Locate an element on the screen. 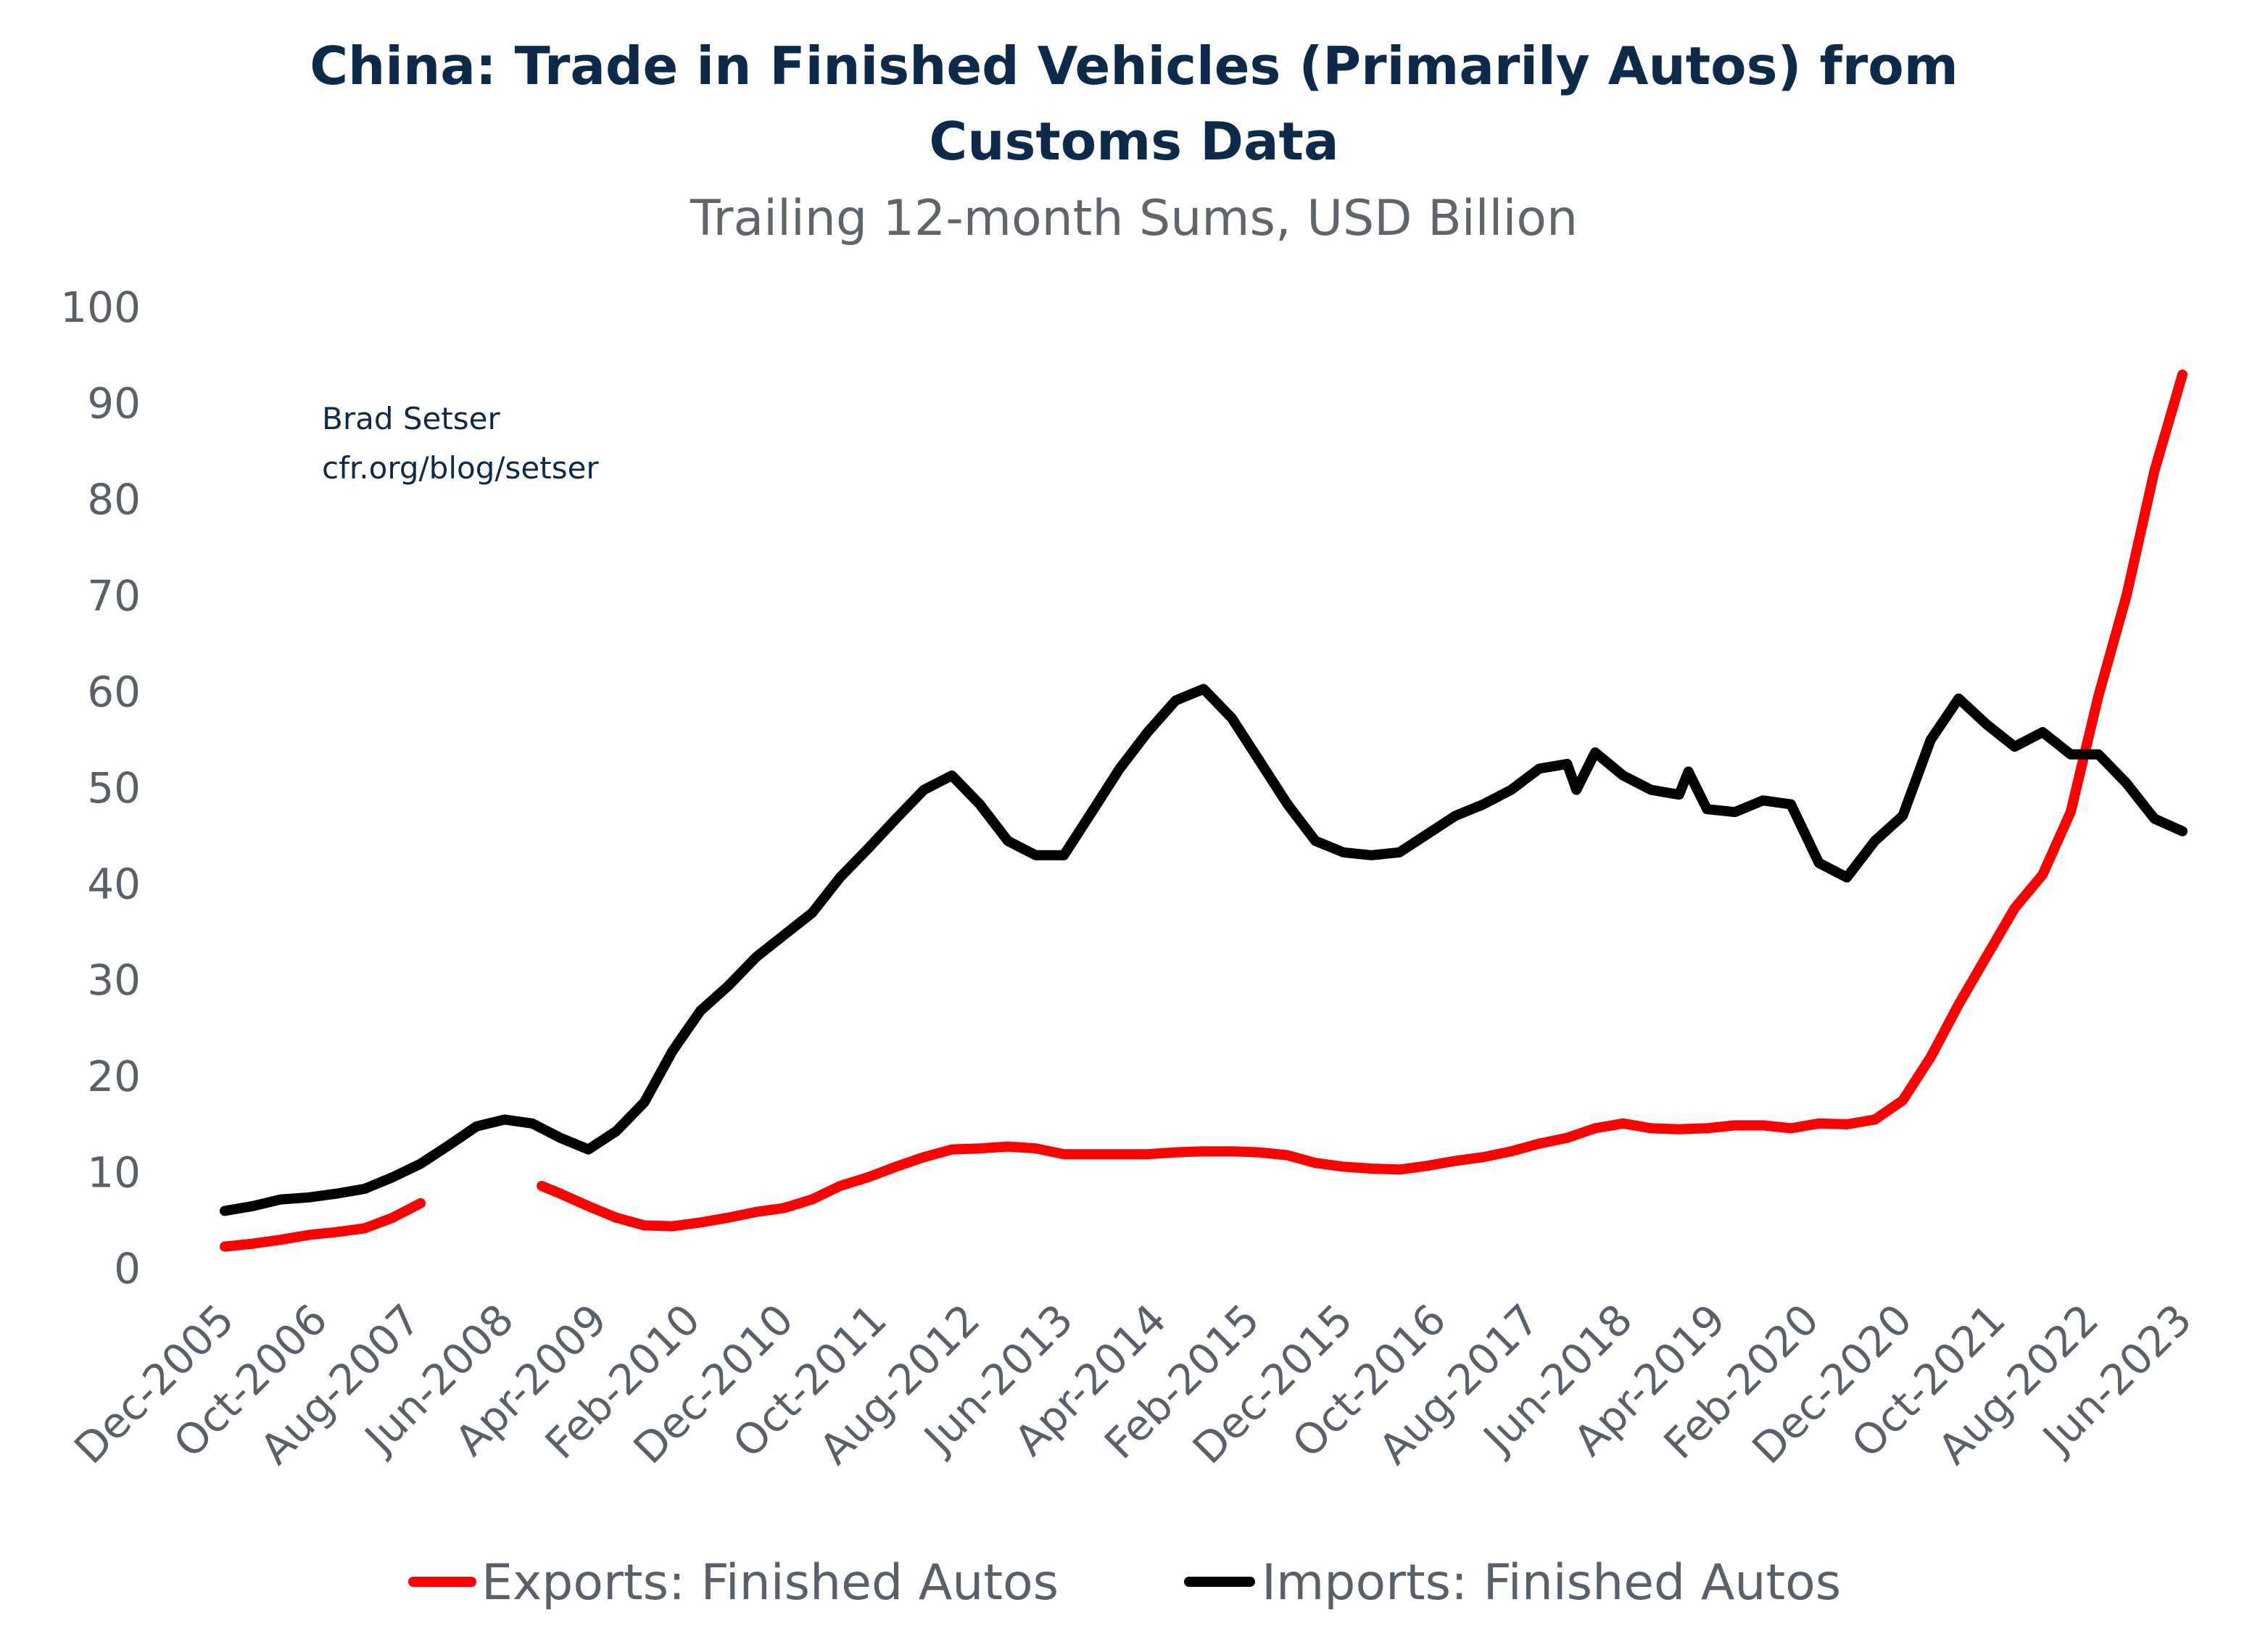  y-tick-label: 0 is located at coordinates (128, 1268).